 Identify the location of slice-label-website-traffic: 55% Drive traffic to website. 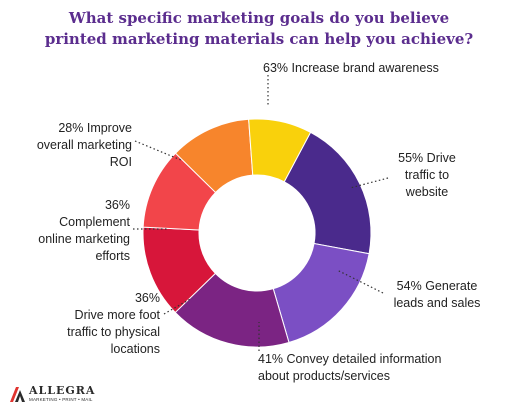
(427, 175).